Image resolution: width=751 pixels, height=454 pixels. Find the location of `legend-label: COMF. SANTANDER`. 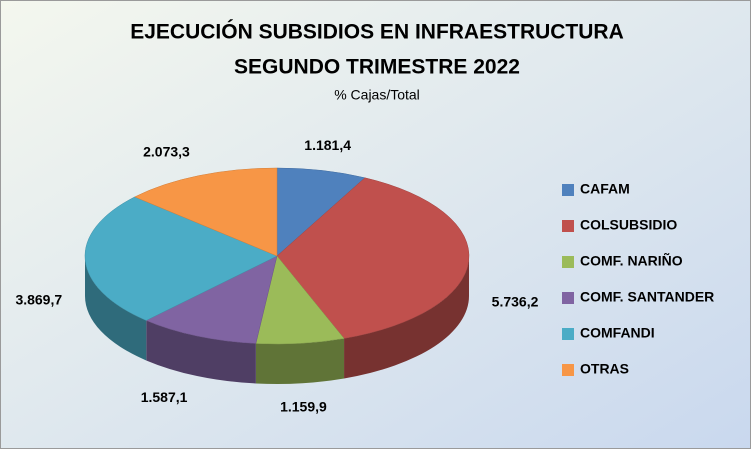

legend-label: COMF. SANTANDER is located at coordinates (647, 297).